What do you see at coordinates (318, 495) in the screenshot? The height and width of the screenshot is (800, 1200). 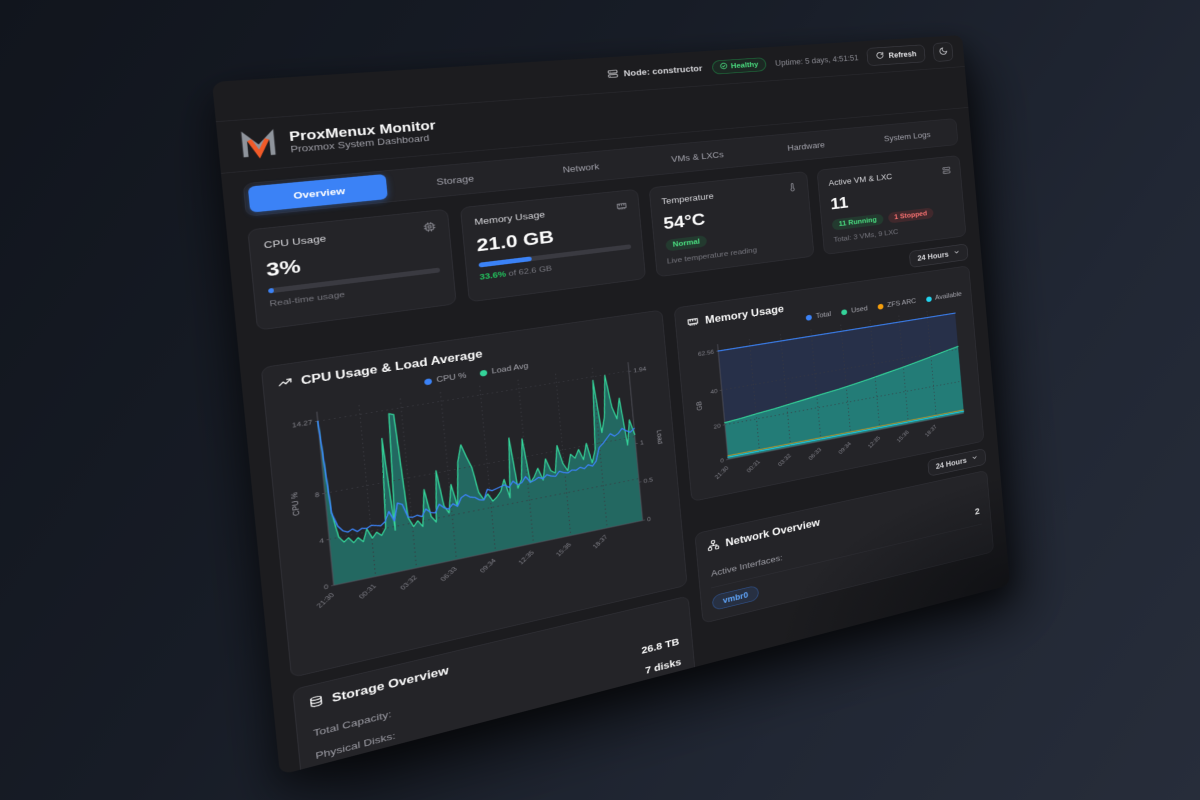 I see `svg-text: 8` at bounding box center [318, 495].